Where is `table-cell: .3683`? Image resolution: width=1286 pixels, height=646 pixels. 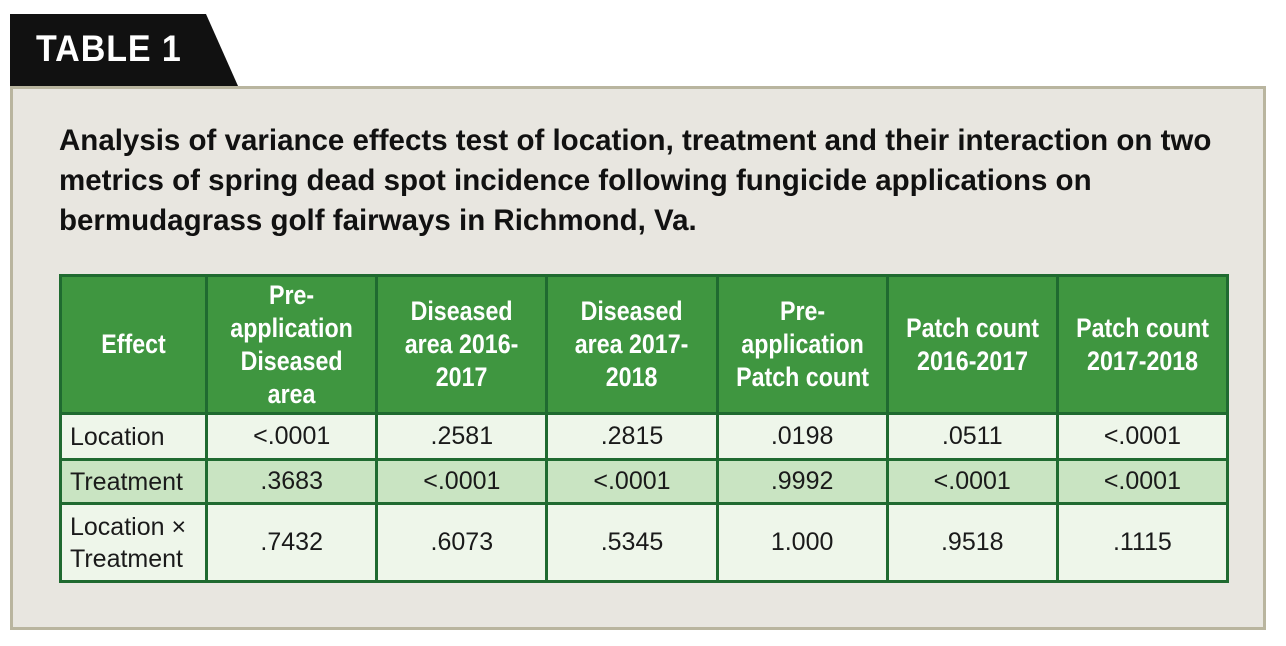
table-cell: .3683 is located at coordinates (292, 481).